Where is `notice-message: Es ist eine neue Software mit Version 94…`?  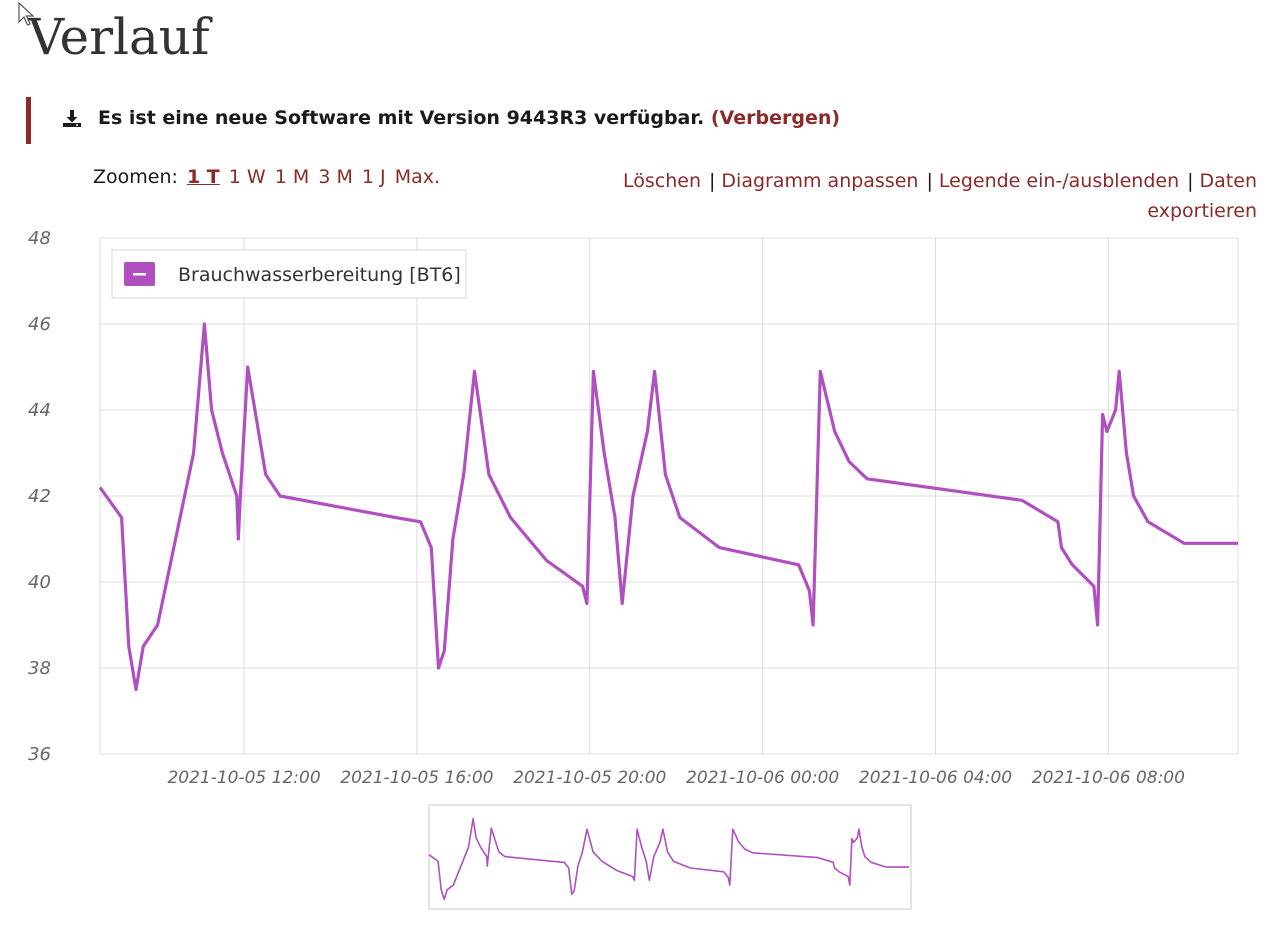
notice-message: Es ist eine neue Software mit Version 94… is located at coordinates (401, 118).